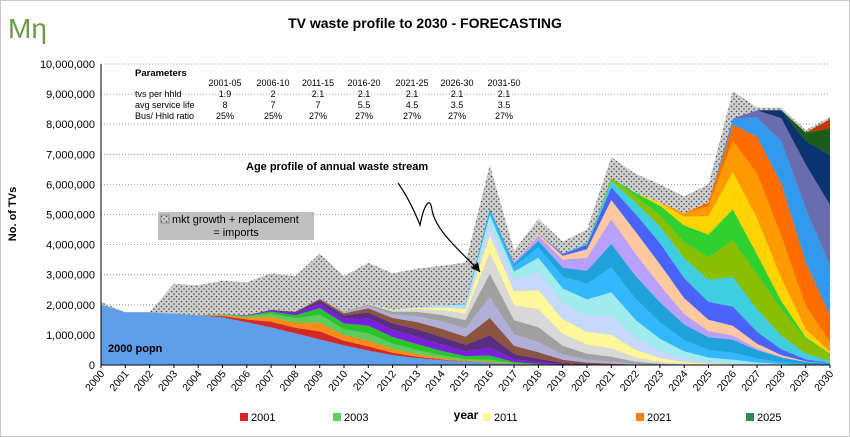 The image size is (850, 437). I want to click on parameter-value: 8, so click(224, 105).